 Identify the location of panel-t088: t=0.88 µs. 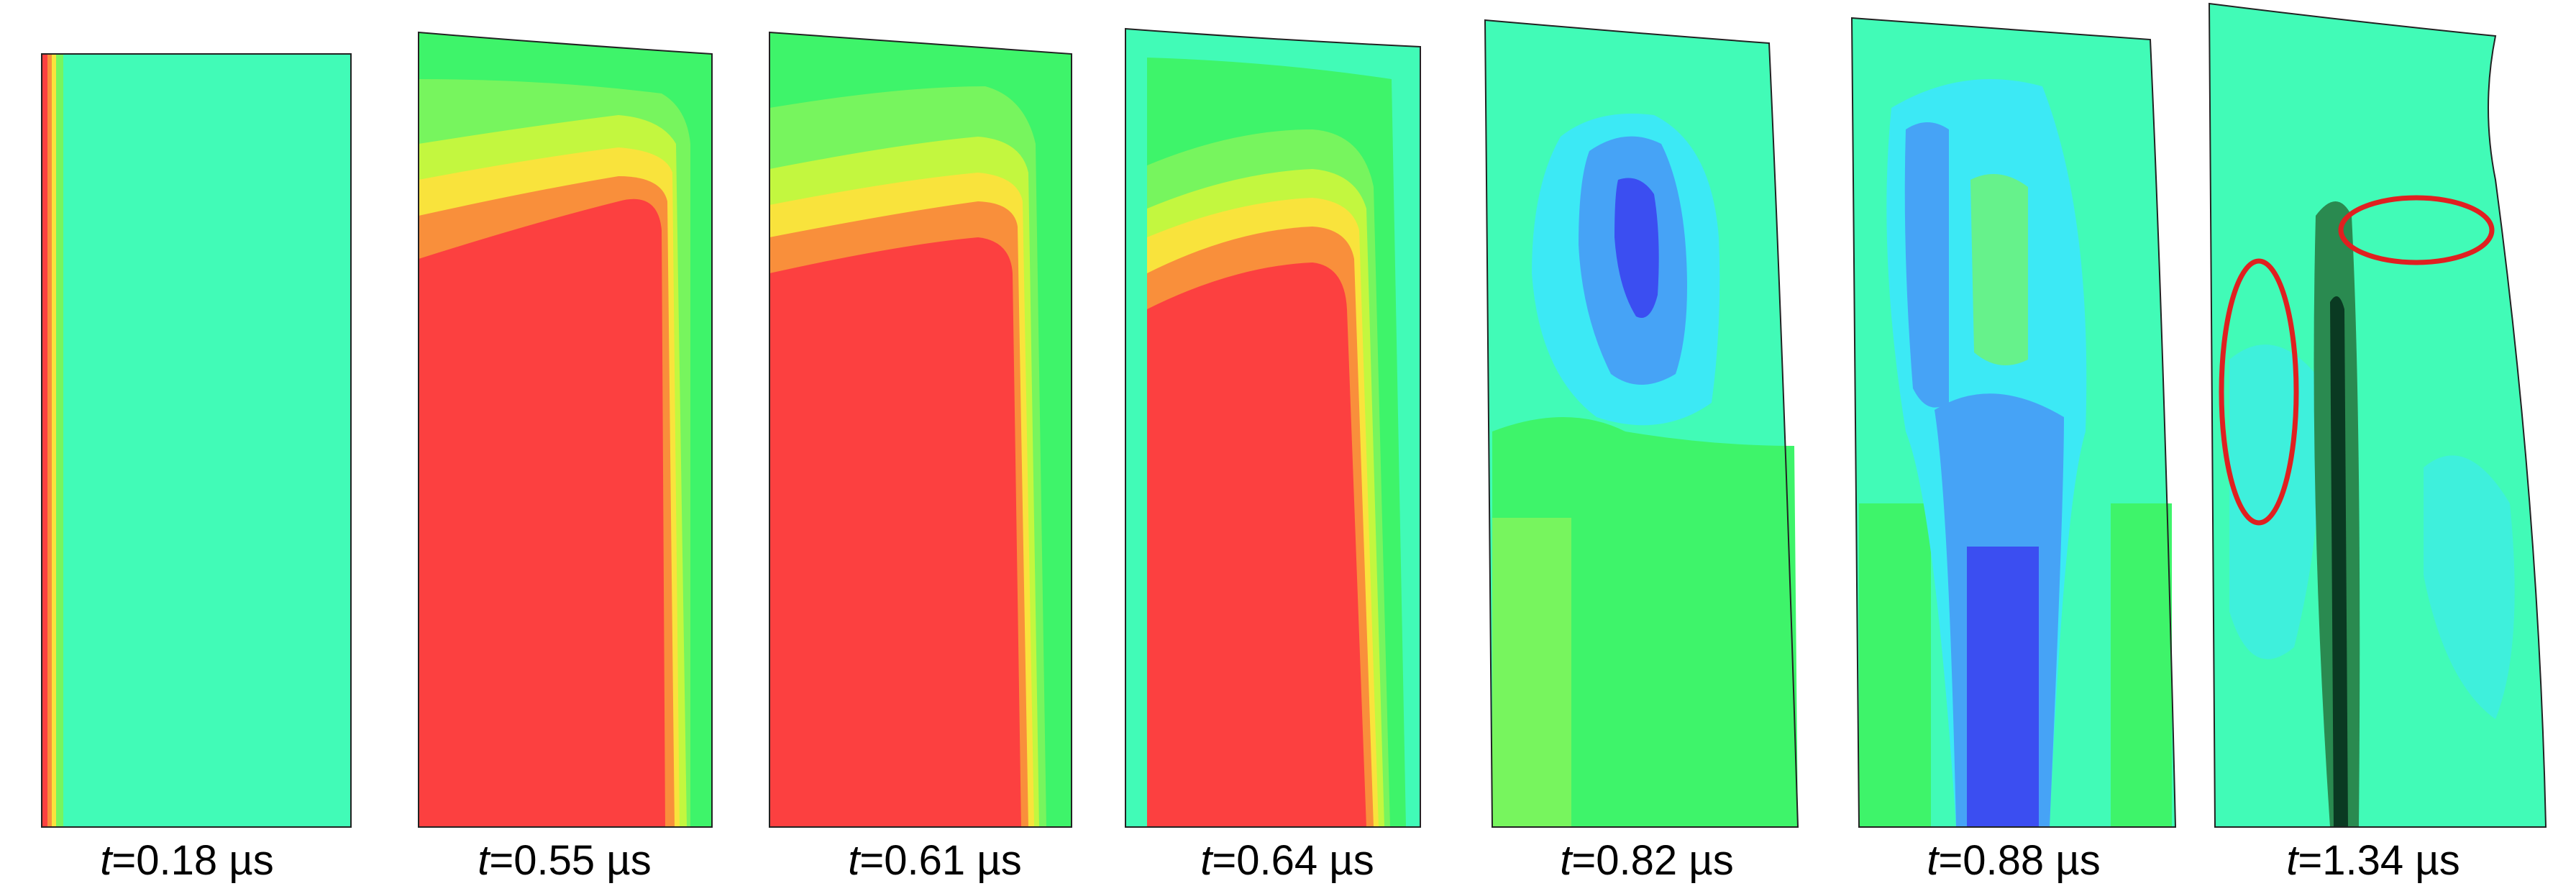
(2021, 443).